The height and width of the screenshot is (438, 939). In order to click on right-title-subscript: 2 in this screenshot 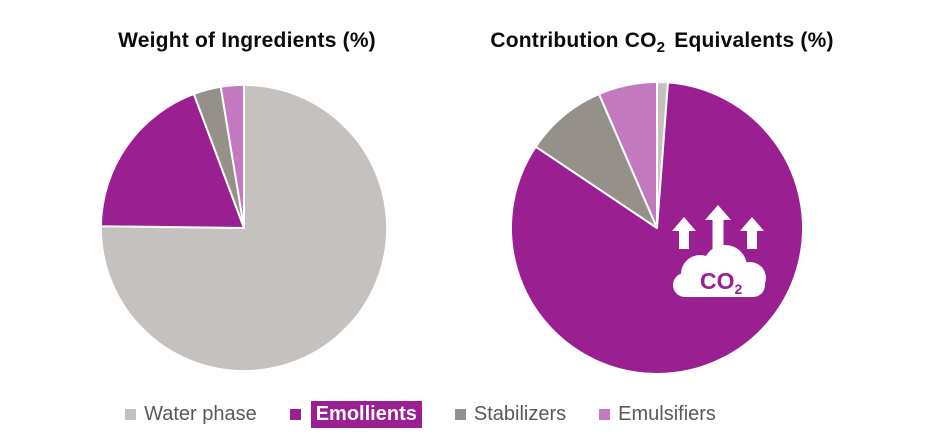, I will do `click(661, 48)`.